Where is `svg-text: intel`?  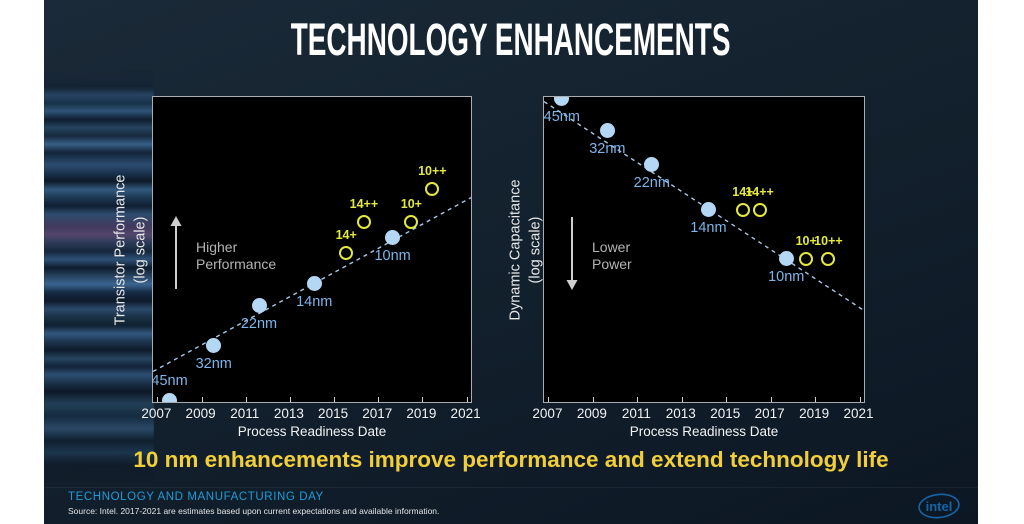
svg-text: intel is located at coordinates (939, 506).